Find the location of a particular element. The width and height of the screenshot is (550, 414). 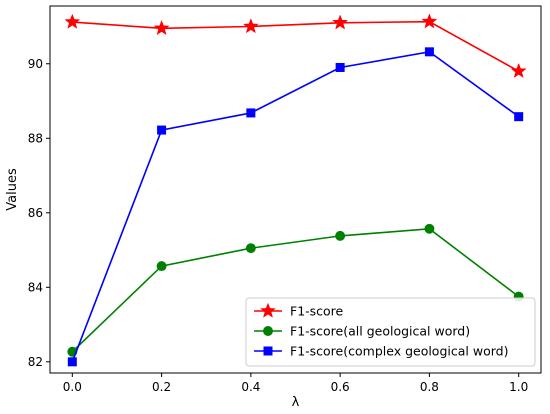

x-tick-label: 0.8 is located at coordinates (429, 387).